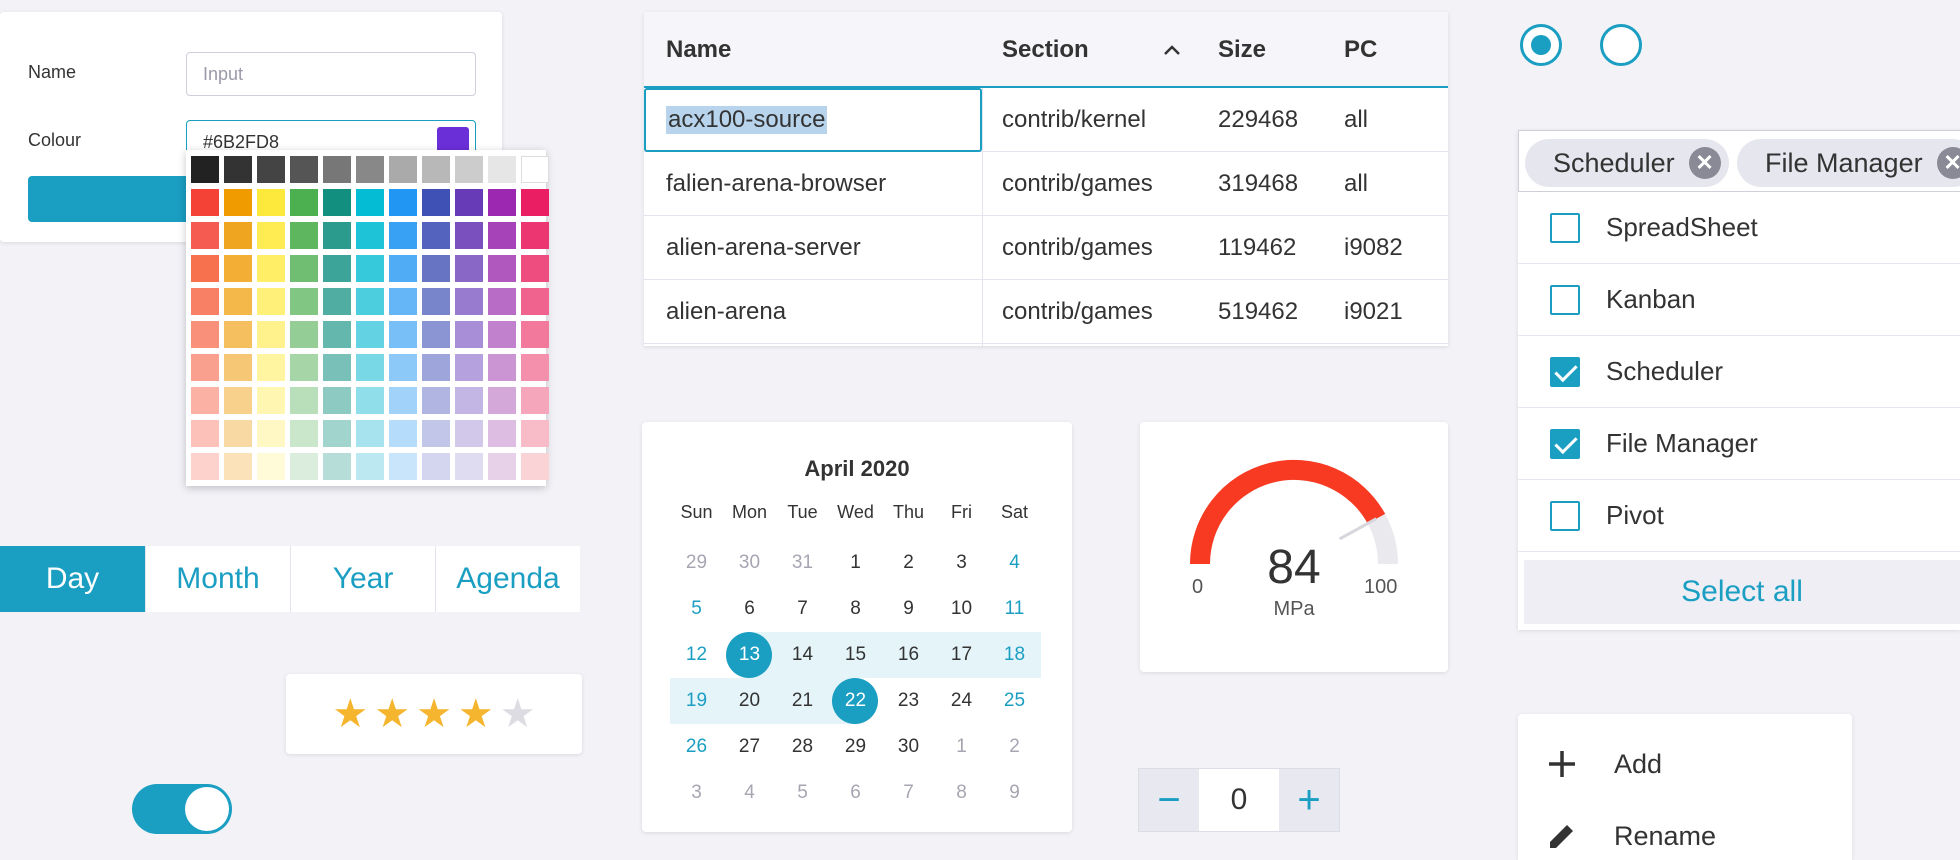 The image size is (1960, 860). I want to click on calendar-day: 4, so click(749, 793).